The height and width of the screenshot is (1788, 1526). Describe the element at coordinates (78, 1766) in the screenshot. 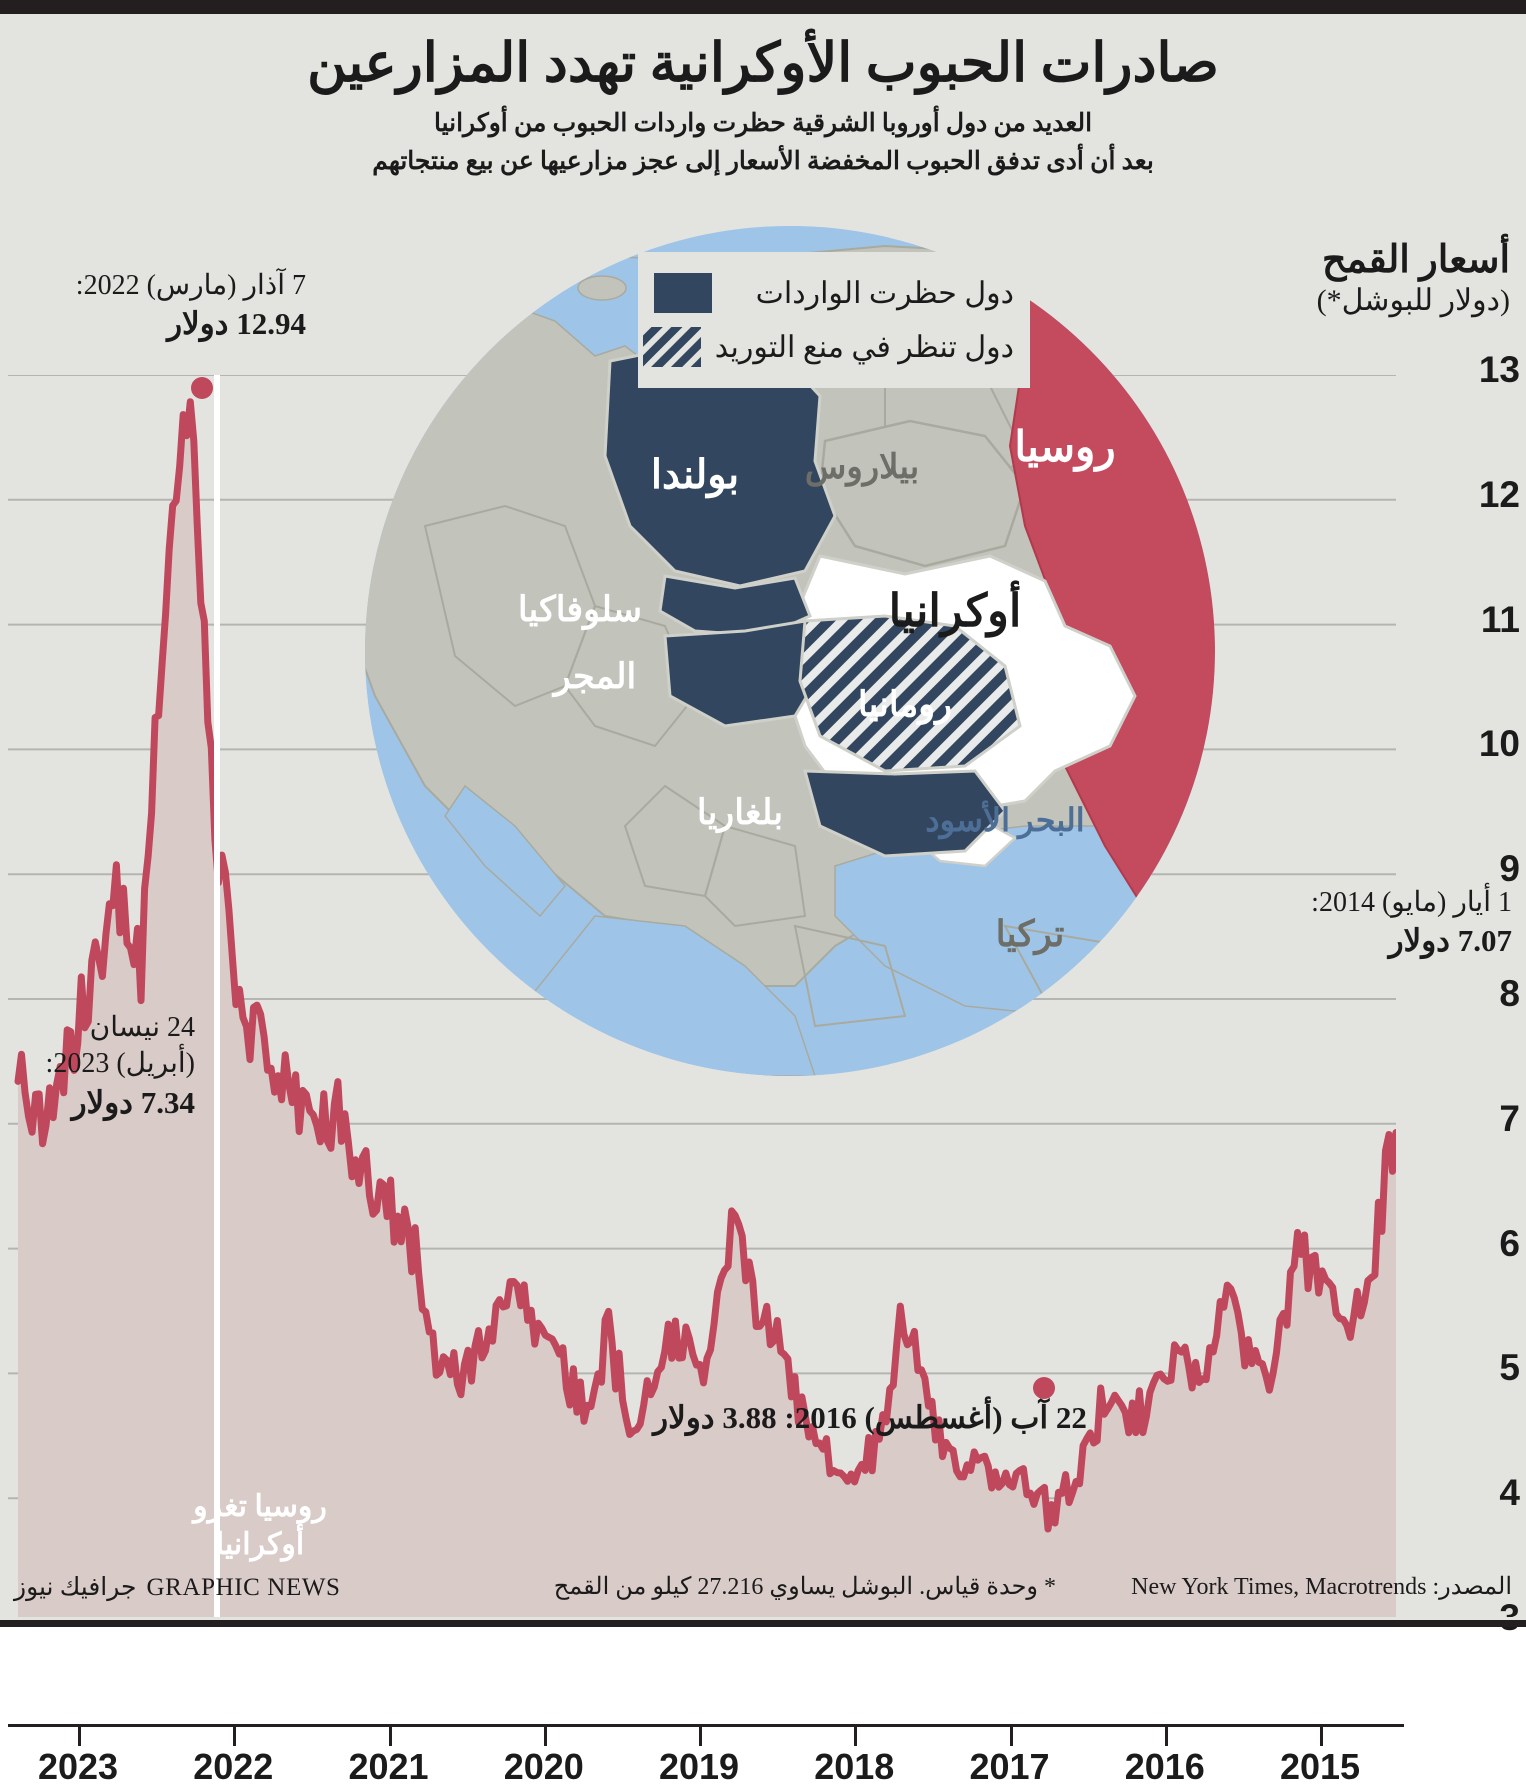

I see `x-tick-2023: 2023` at that location.